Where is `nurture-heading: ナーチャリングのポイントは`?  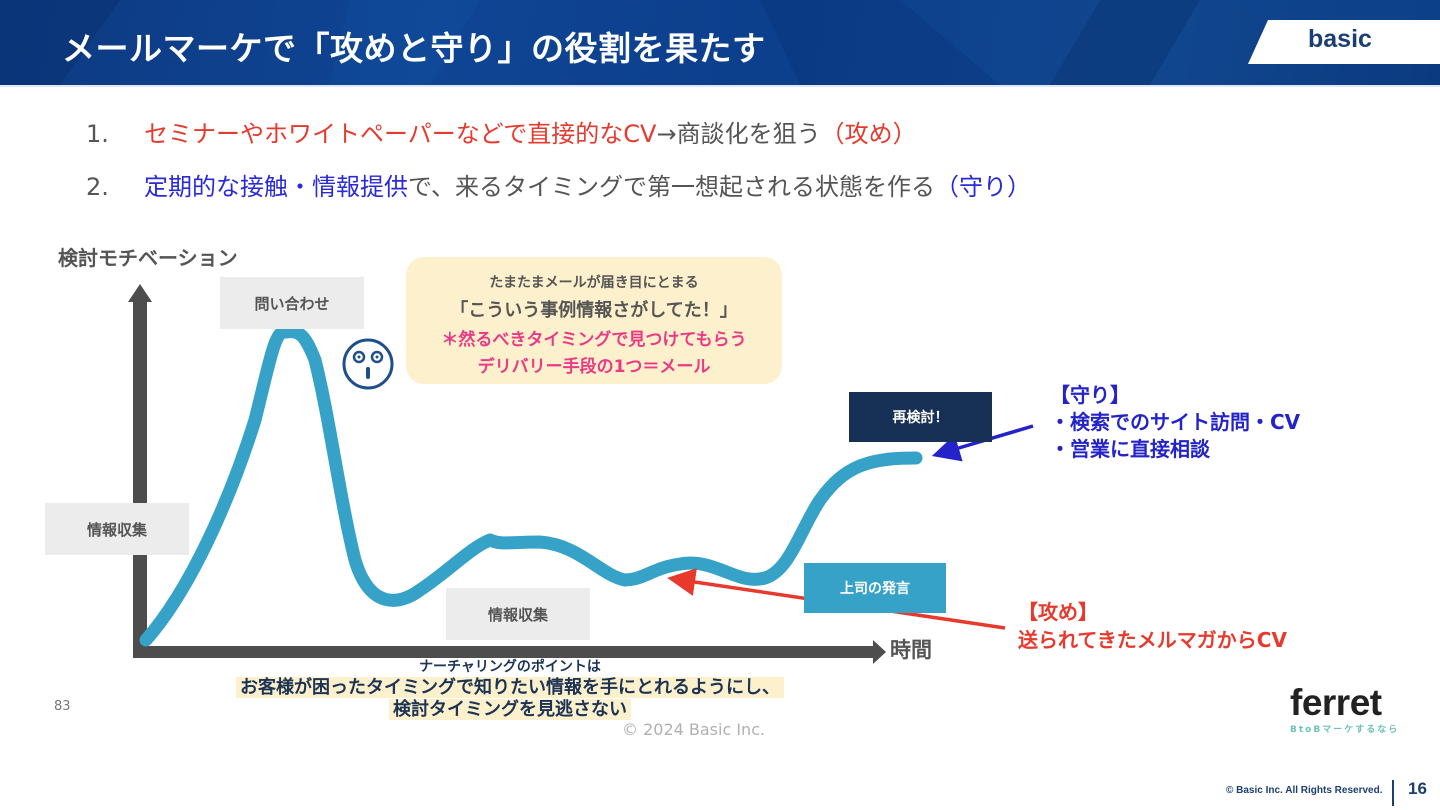
nurture-heading: ナーチャリングのポイントは is located at coordinates (510, 667).